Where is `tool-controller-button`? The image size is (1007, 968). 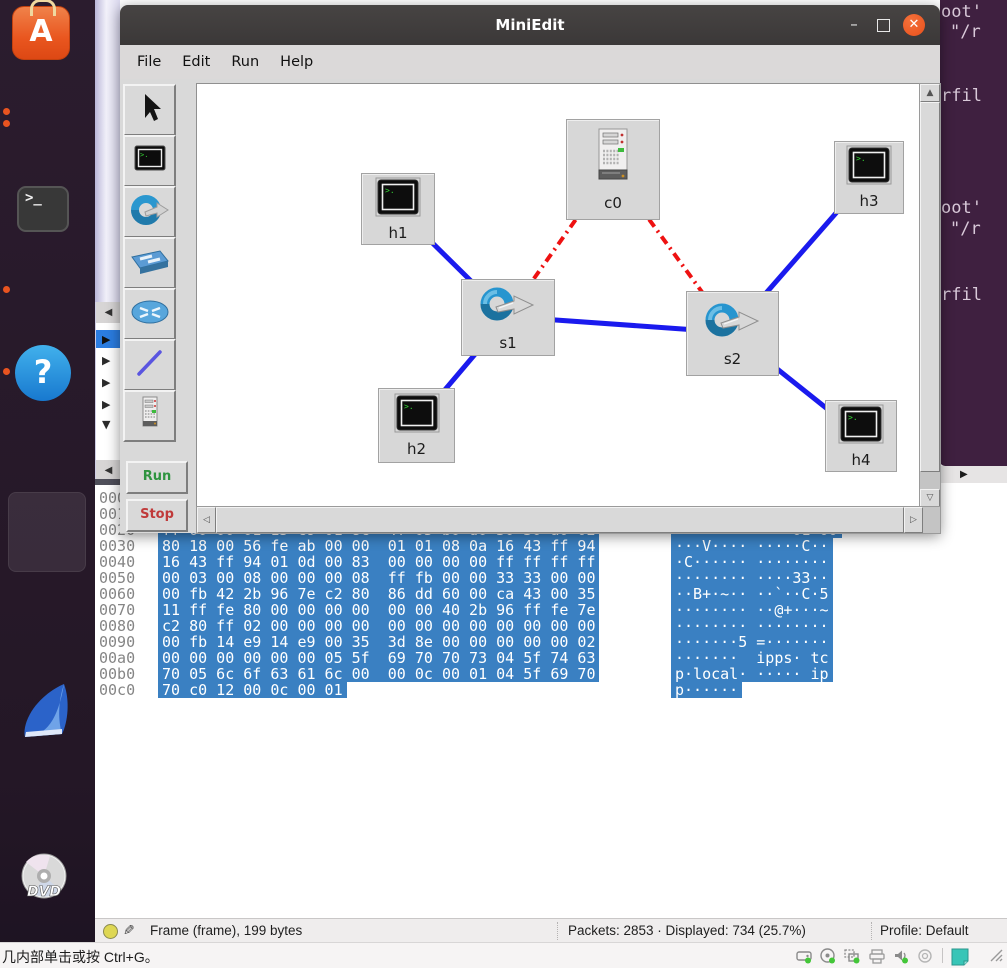 tool-controller-button is located at coordinates (149, 416).